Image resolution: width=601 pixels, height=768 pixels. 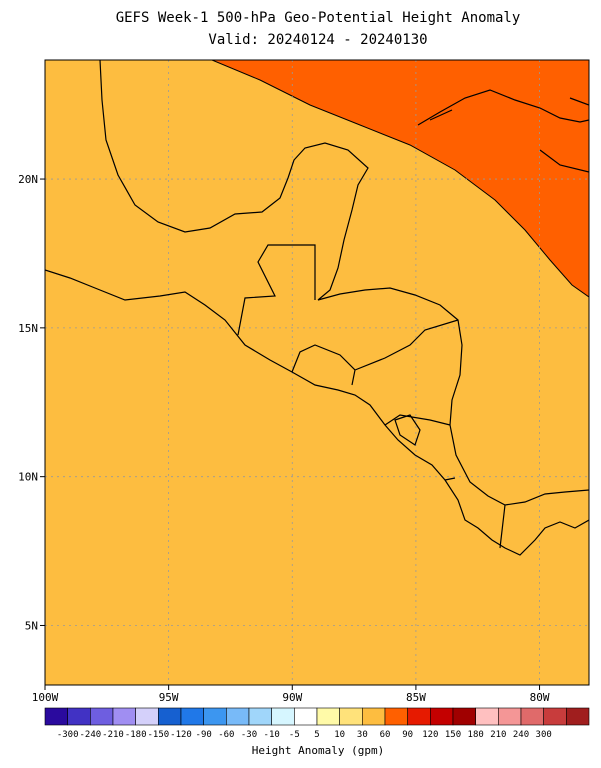 I want to click on colorbar-label: 5, so click(x=316, y=735).